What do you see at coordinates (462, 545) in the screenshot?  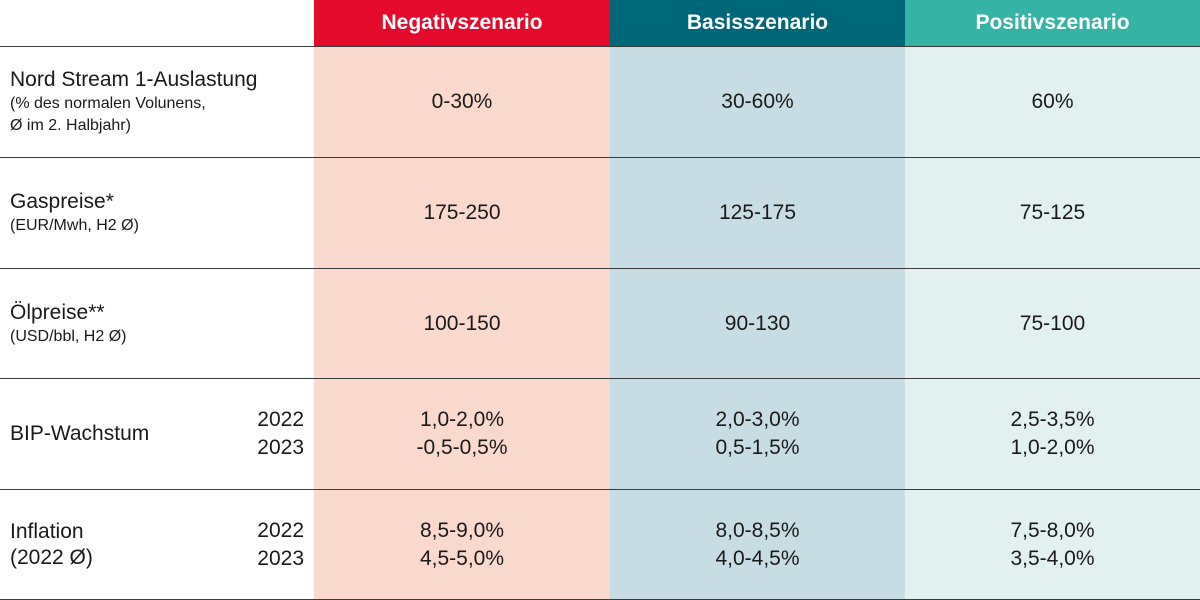 I see `cell-negativ: 8,5-9,0% 4,5-5,0%` at bounding box center [462, 545].